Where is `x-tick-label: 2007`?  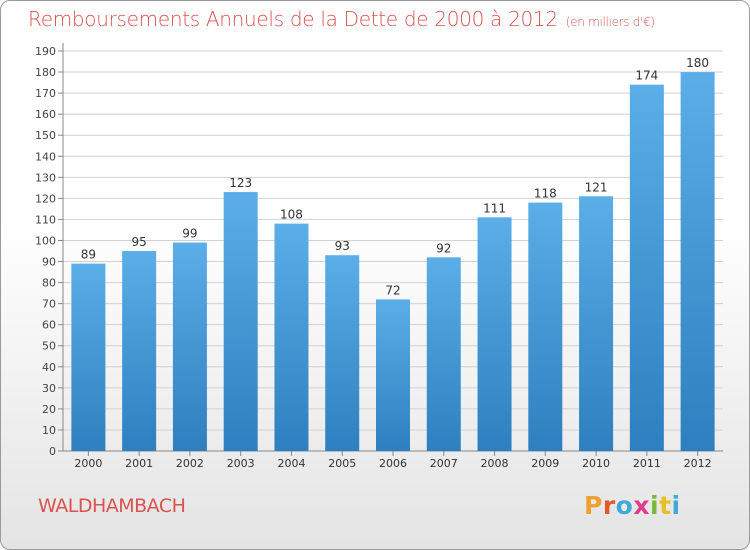 x-tick-label: 2007 is located at coordinates (444, 463).